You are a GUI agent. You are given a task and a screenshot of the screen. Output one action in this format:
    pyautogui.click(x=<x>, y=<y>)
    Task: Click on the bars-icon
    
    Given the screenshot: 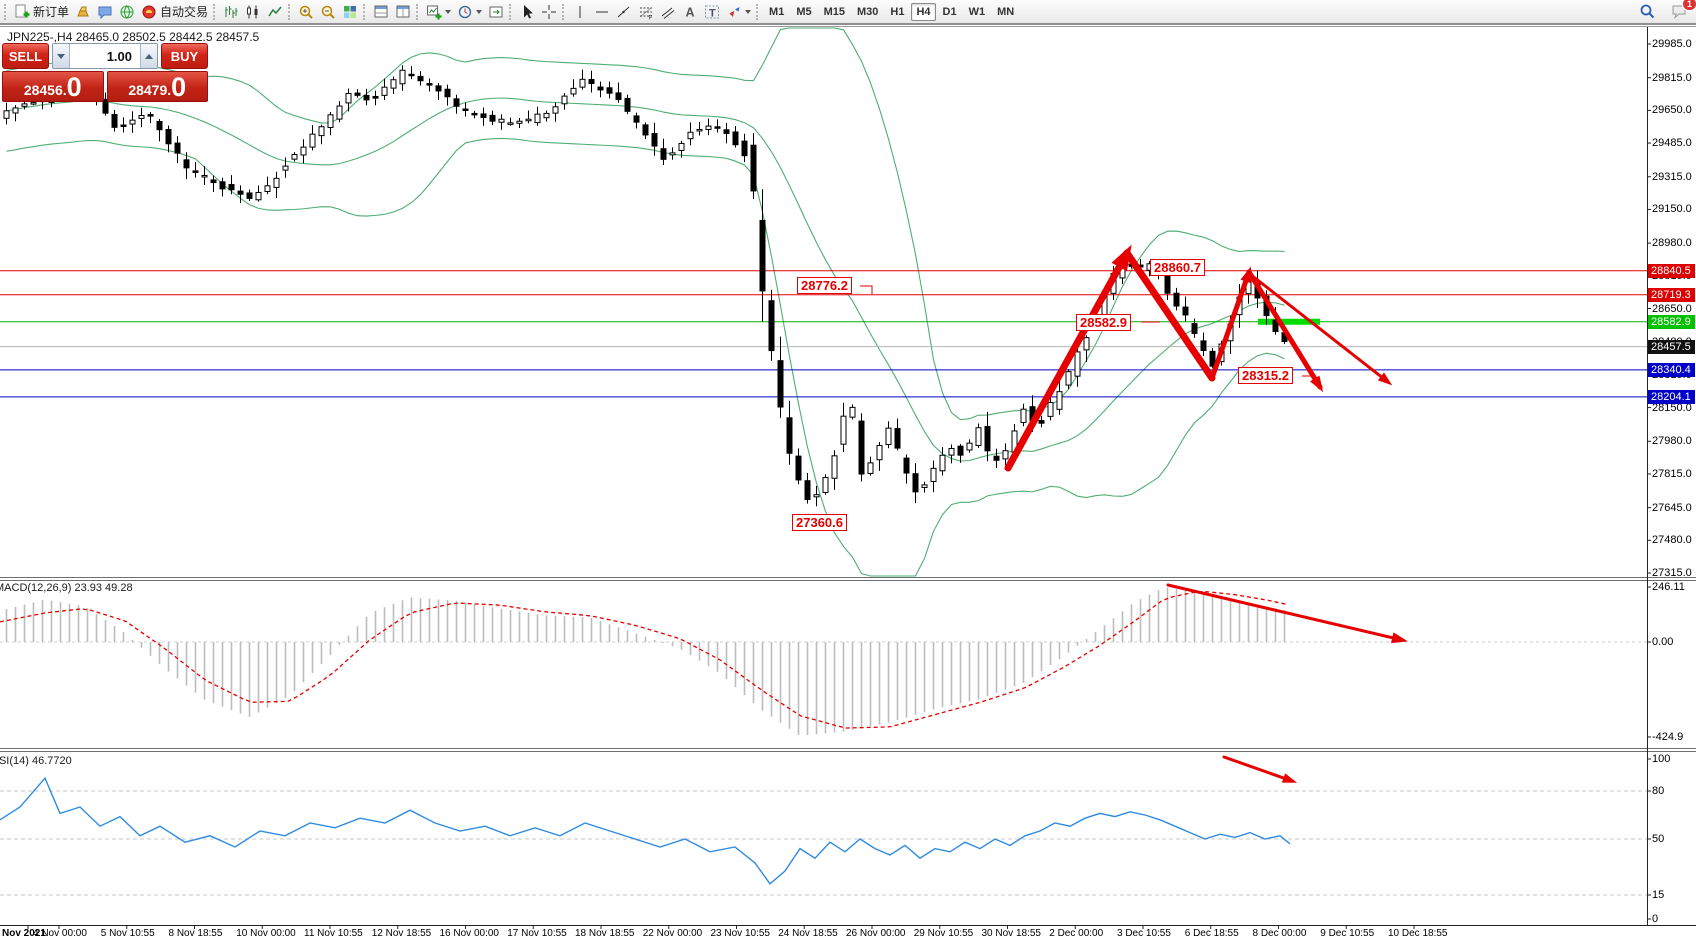 What is the action you would take?
    pyautogui.click(x=231, y=11)
    